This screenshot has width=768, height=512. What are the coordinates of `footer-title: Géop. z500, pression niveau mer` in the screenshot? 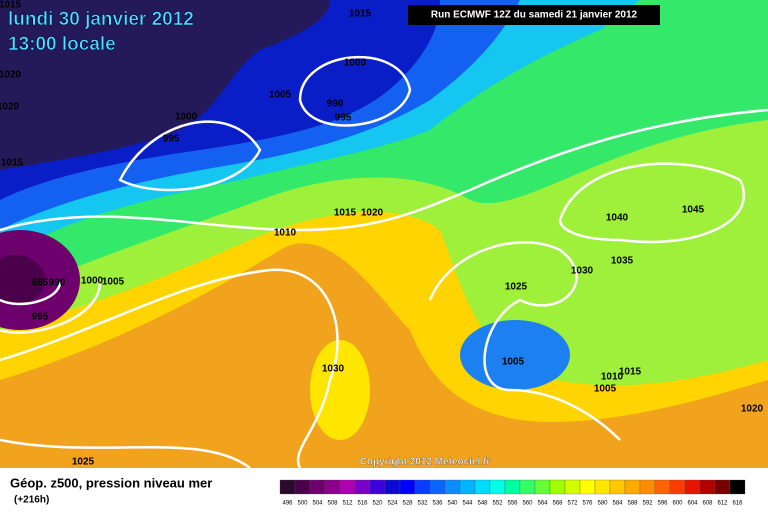 It's located at (111, 482).